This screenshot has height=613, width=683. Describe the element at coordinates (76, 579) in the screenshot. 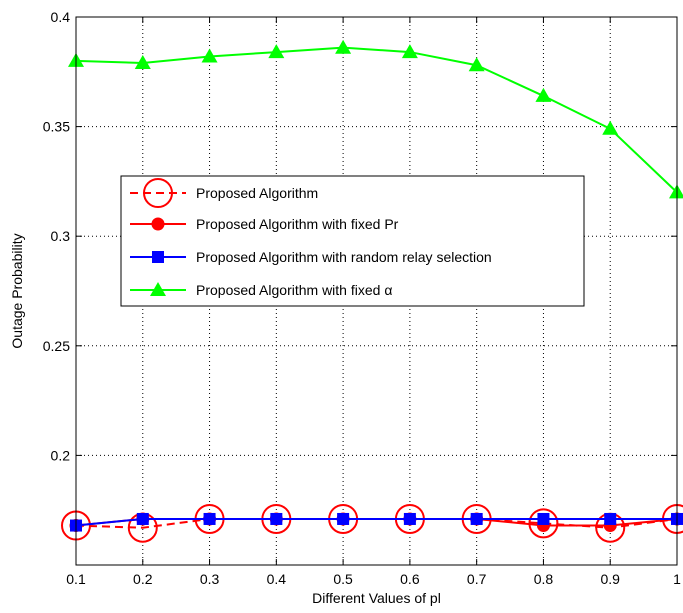

I see `x-tick-label: 0.1` at that location.